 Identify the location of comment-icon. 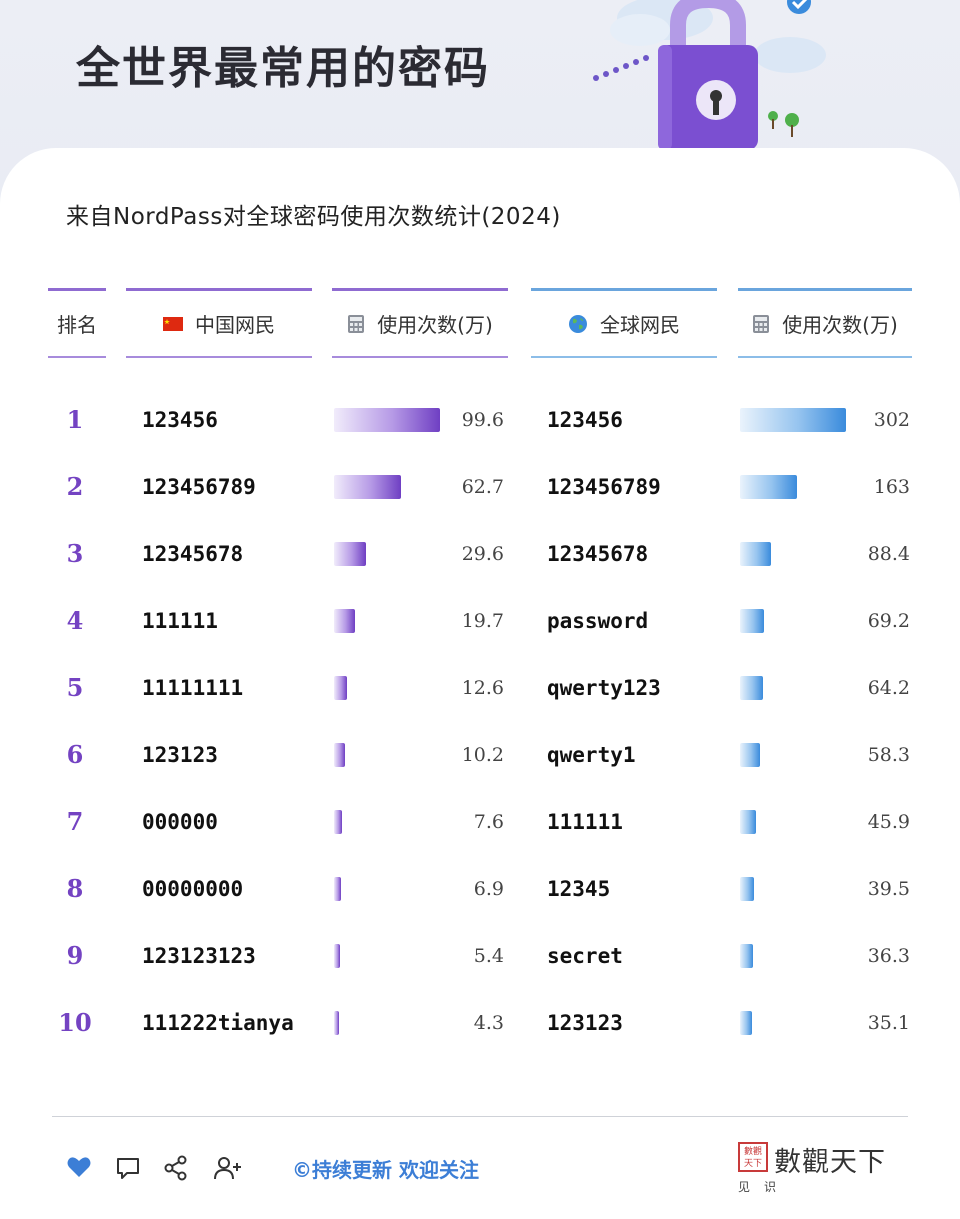
(128, 1170).